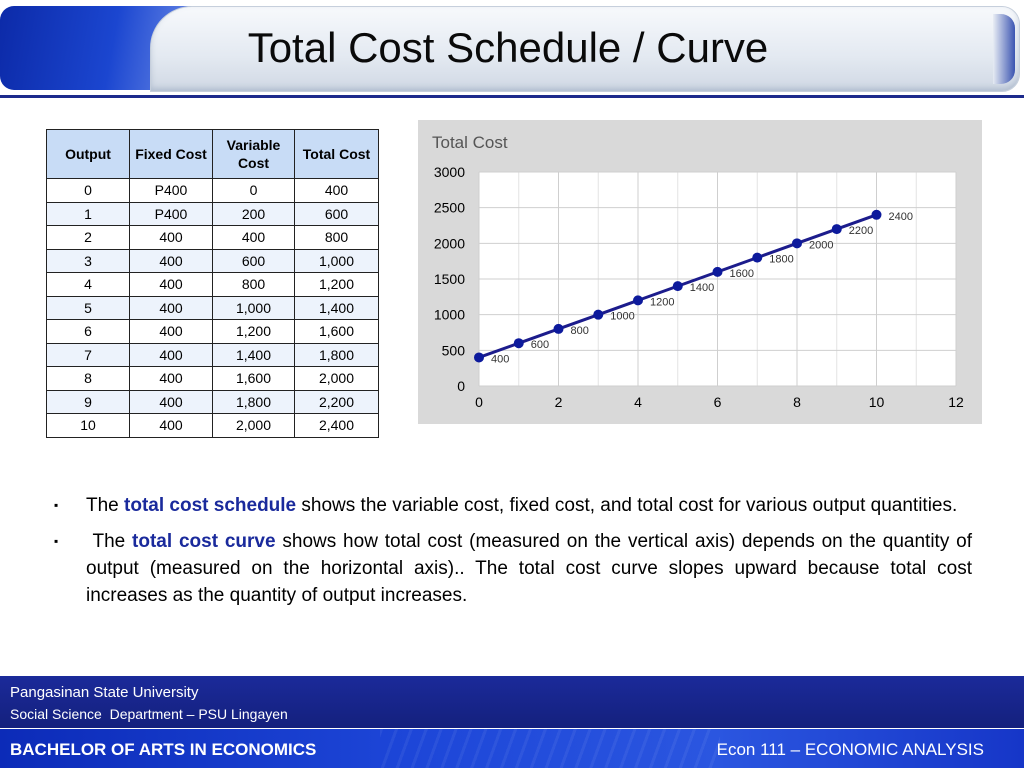 Image resolution: width=1024 pixels, height=768 pixels. What do you see at coordinates (253, 378) in the screenshot?
I see `cell-variable-cost: 1,600` at bounding box center [253, 378].